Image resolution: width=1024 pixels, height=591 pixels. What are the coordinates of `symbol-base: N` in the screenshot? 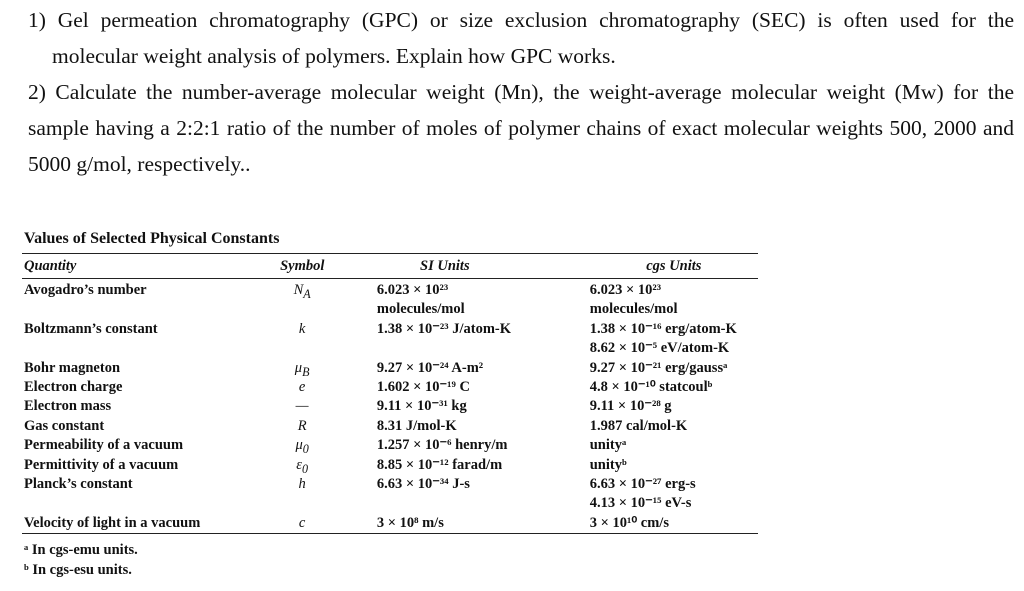 It's located at (298, 290).